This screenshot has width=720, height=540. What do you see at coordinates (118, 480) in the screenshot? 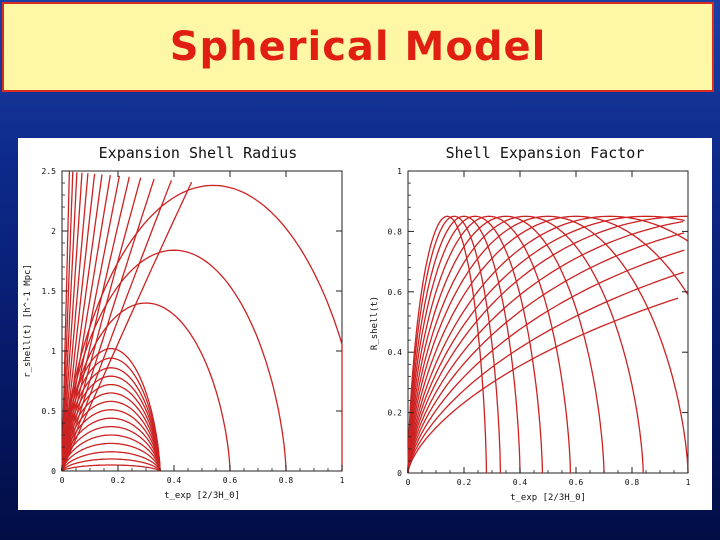
I see `left-x-tick-label: 0.2` at bounding box center [118, 480].